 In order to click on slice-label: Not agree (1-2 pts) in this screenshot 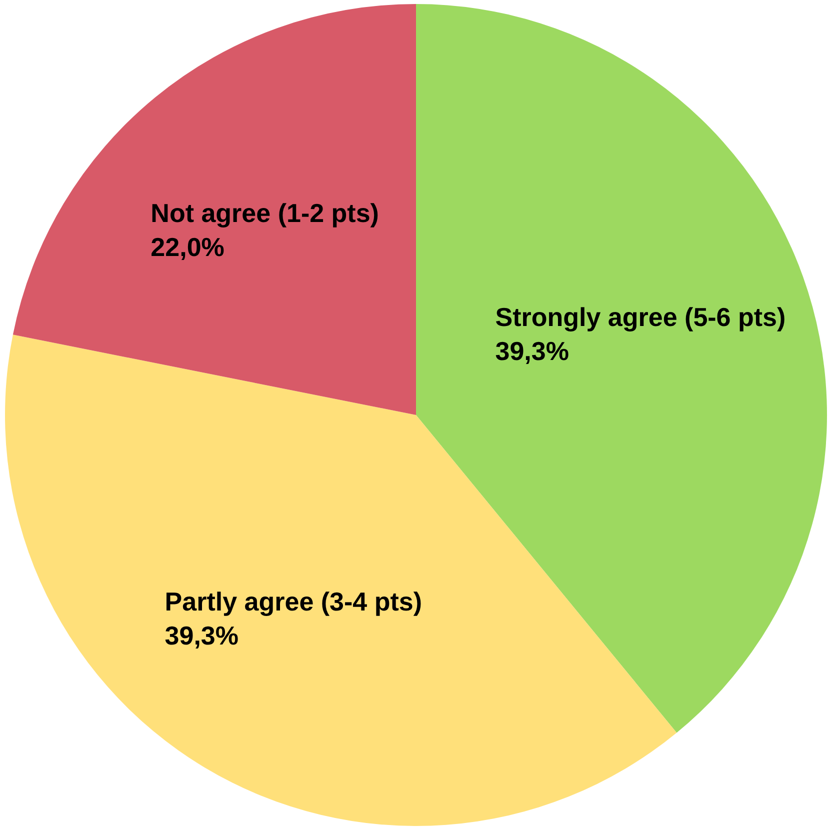, I will do `click(264, 213)`.